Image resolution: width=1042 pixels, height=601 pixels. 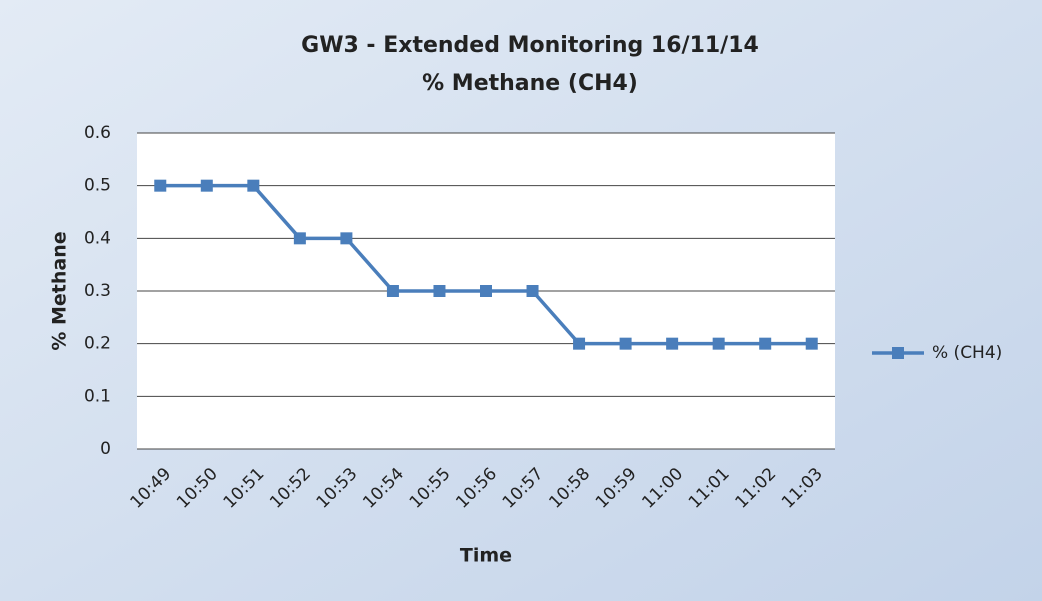 What do you see at coordinates (97, 133) in the screenshot?
I see `y-tick-label: 0.6` at bounding box center [97, 133].